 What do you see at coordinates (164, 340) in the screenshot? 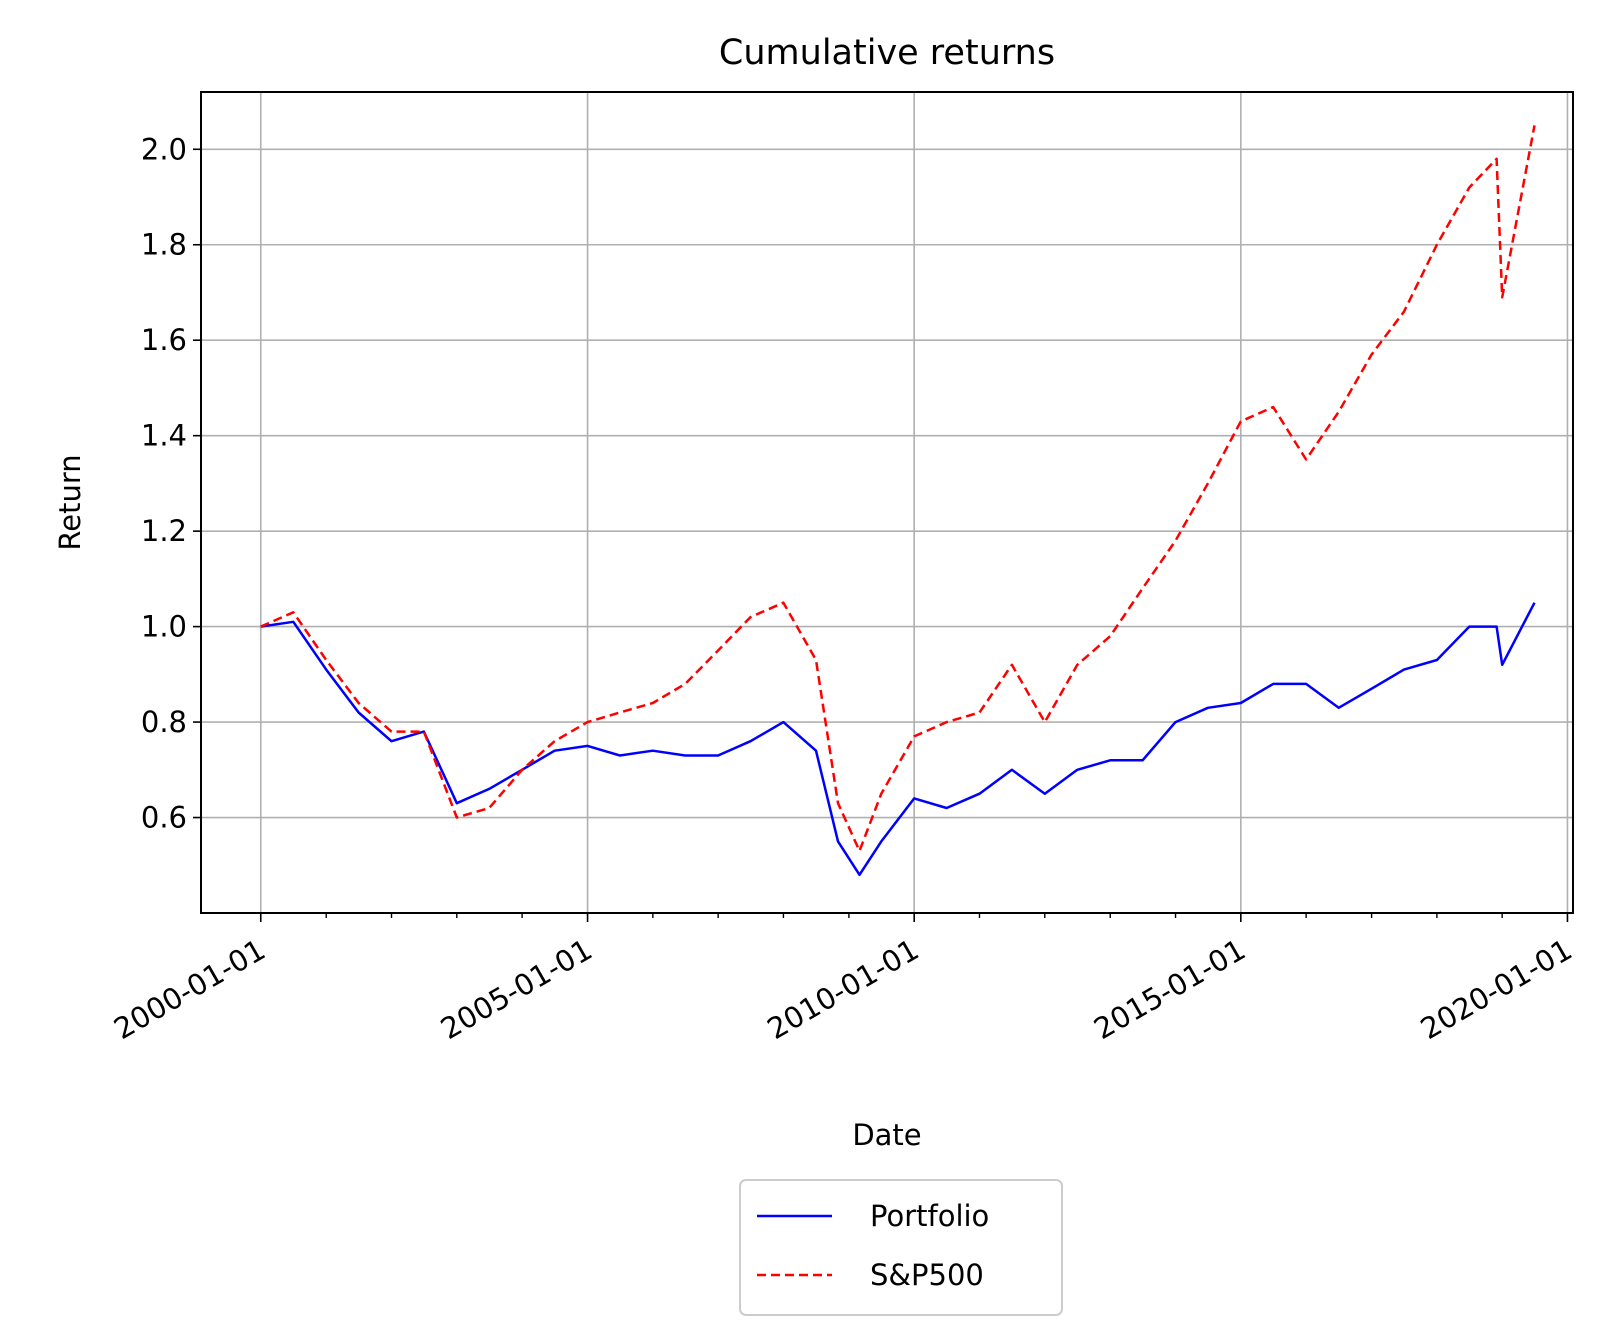
I see `y-tick-label: 1.6` at bounding box center [164, 340].